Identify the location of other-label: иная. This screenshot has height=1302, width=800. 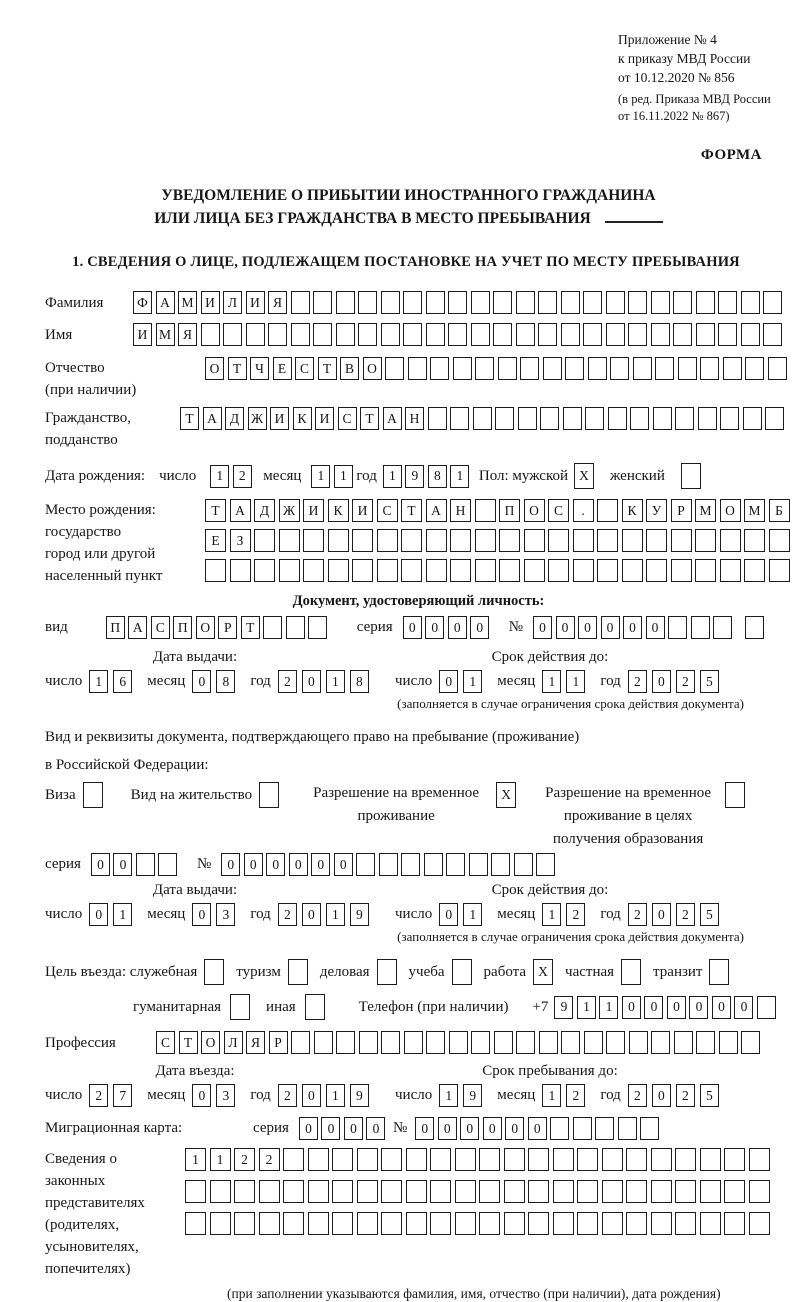
(281, 1006).